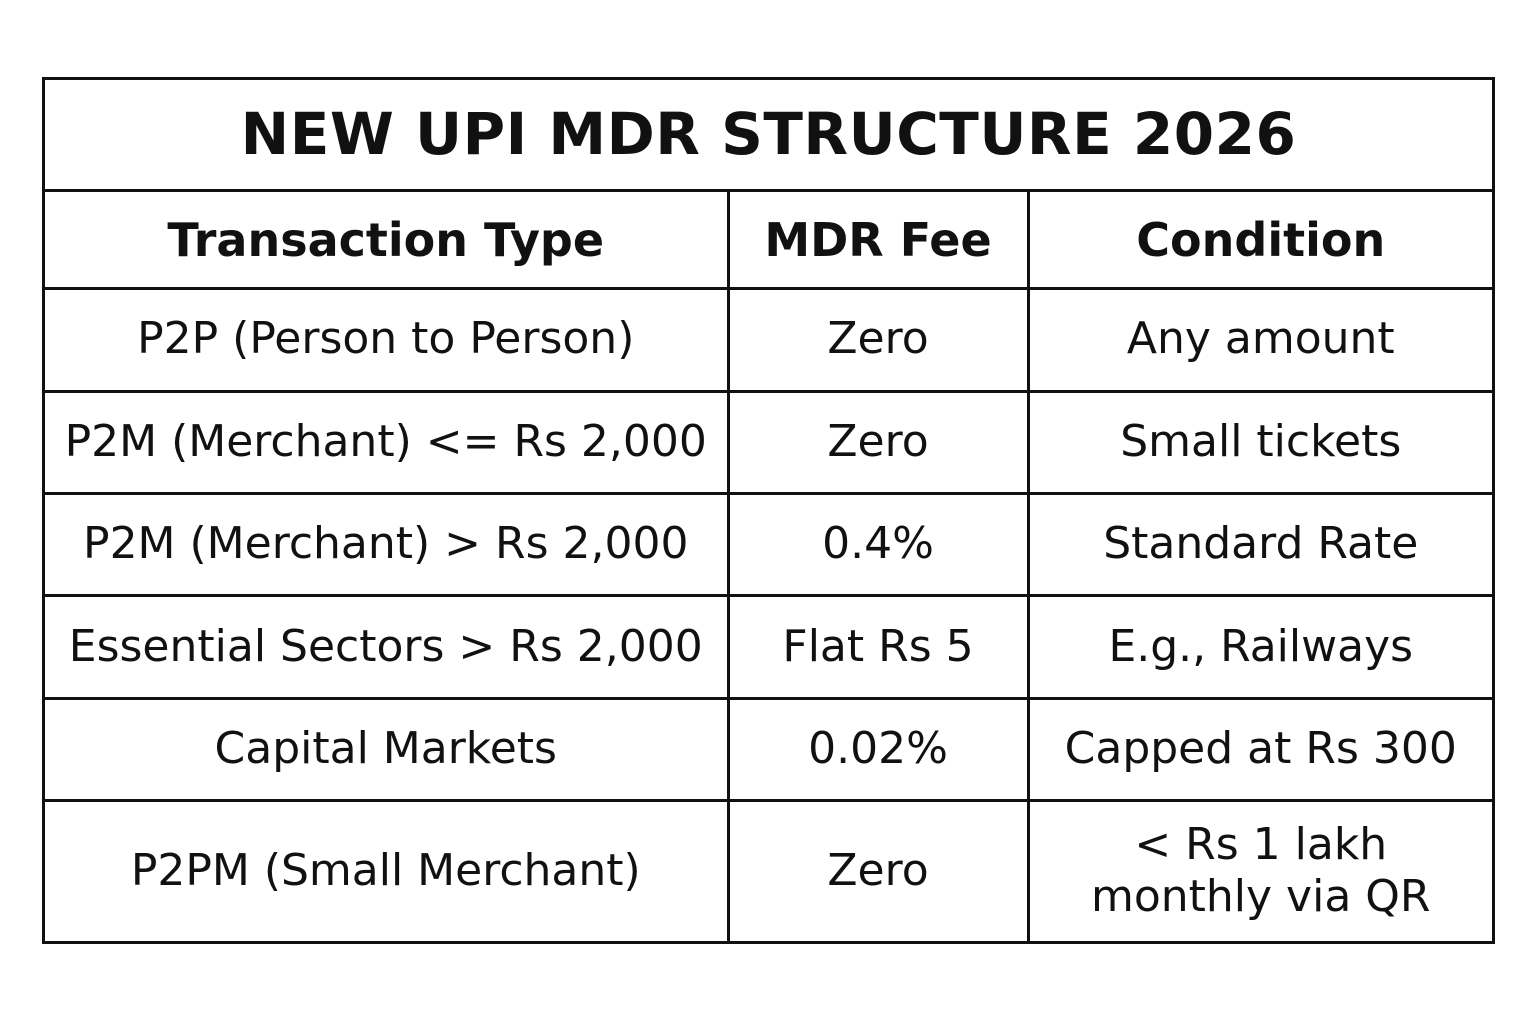 This screenshot has height=1024, width=1536. What do you see at coordinates (1259, 544) in the screenshot?
I see `condition-cell: Standard Rate` at bounding box center [1259, 544].